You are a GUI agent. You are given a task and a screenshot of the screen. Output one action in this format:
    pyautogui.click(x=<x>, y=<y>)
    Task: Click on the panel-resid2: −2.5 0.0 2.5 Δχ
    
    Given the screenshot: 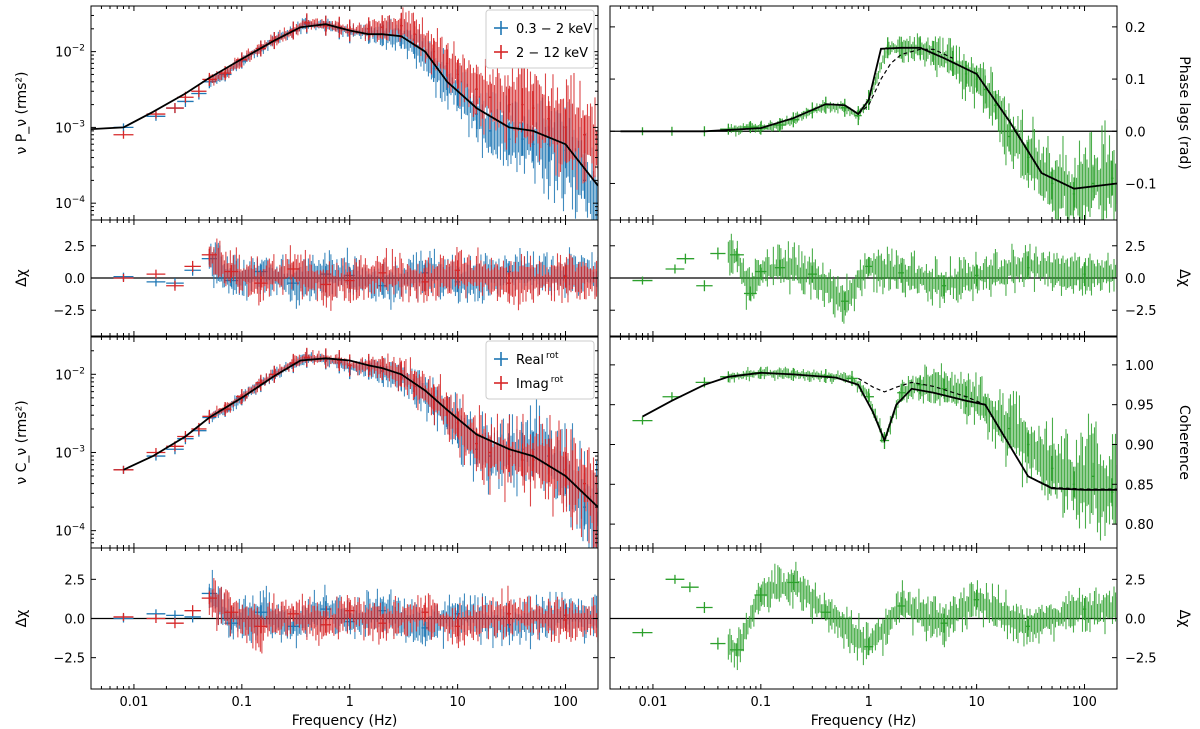 What is the action you would take?
    pyautogui.click(x=900, y=278)
    